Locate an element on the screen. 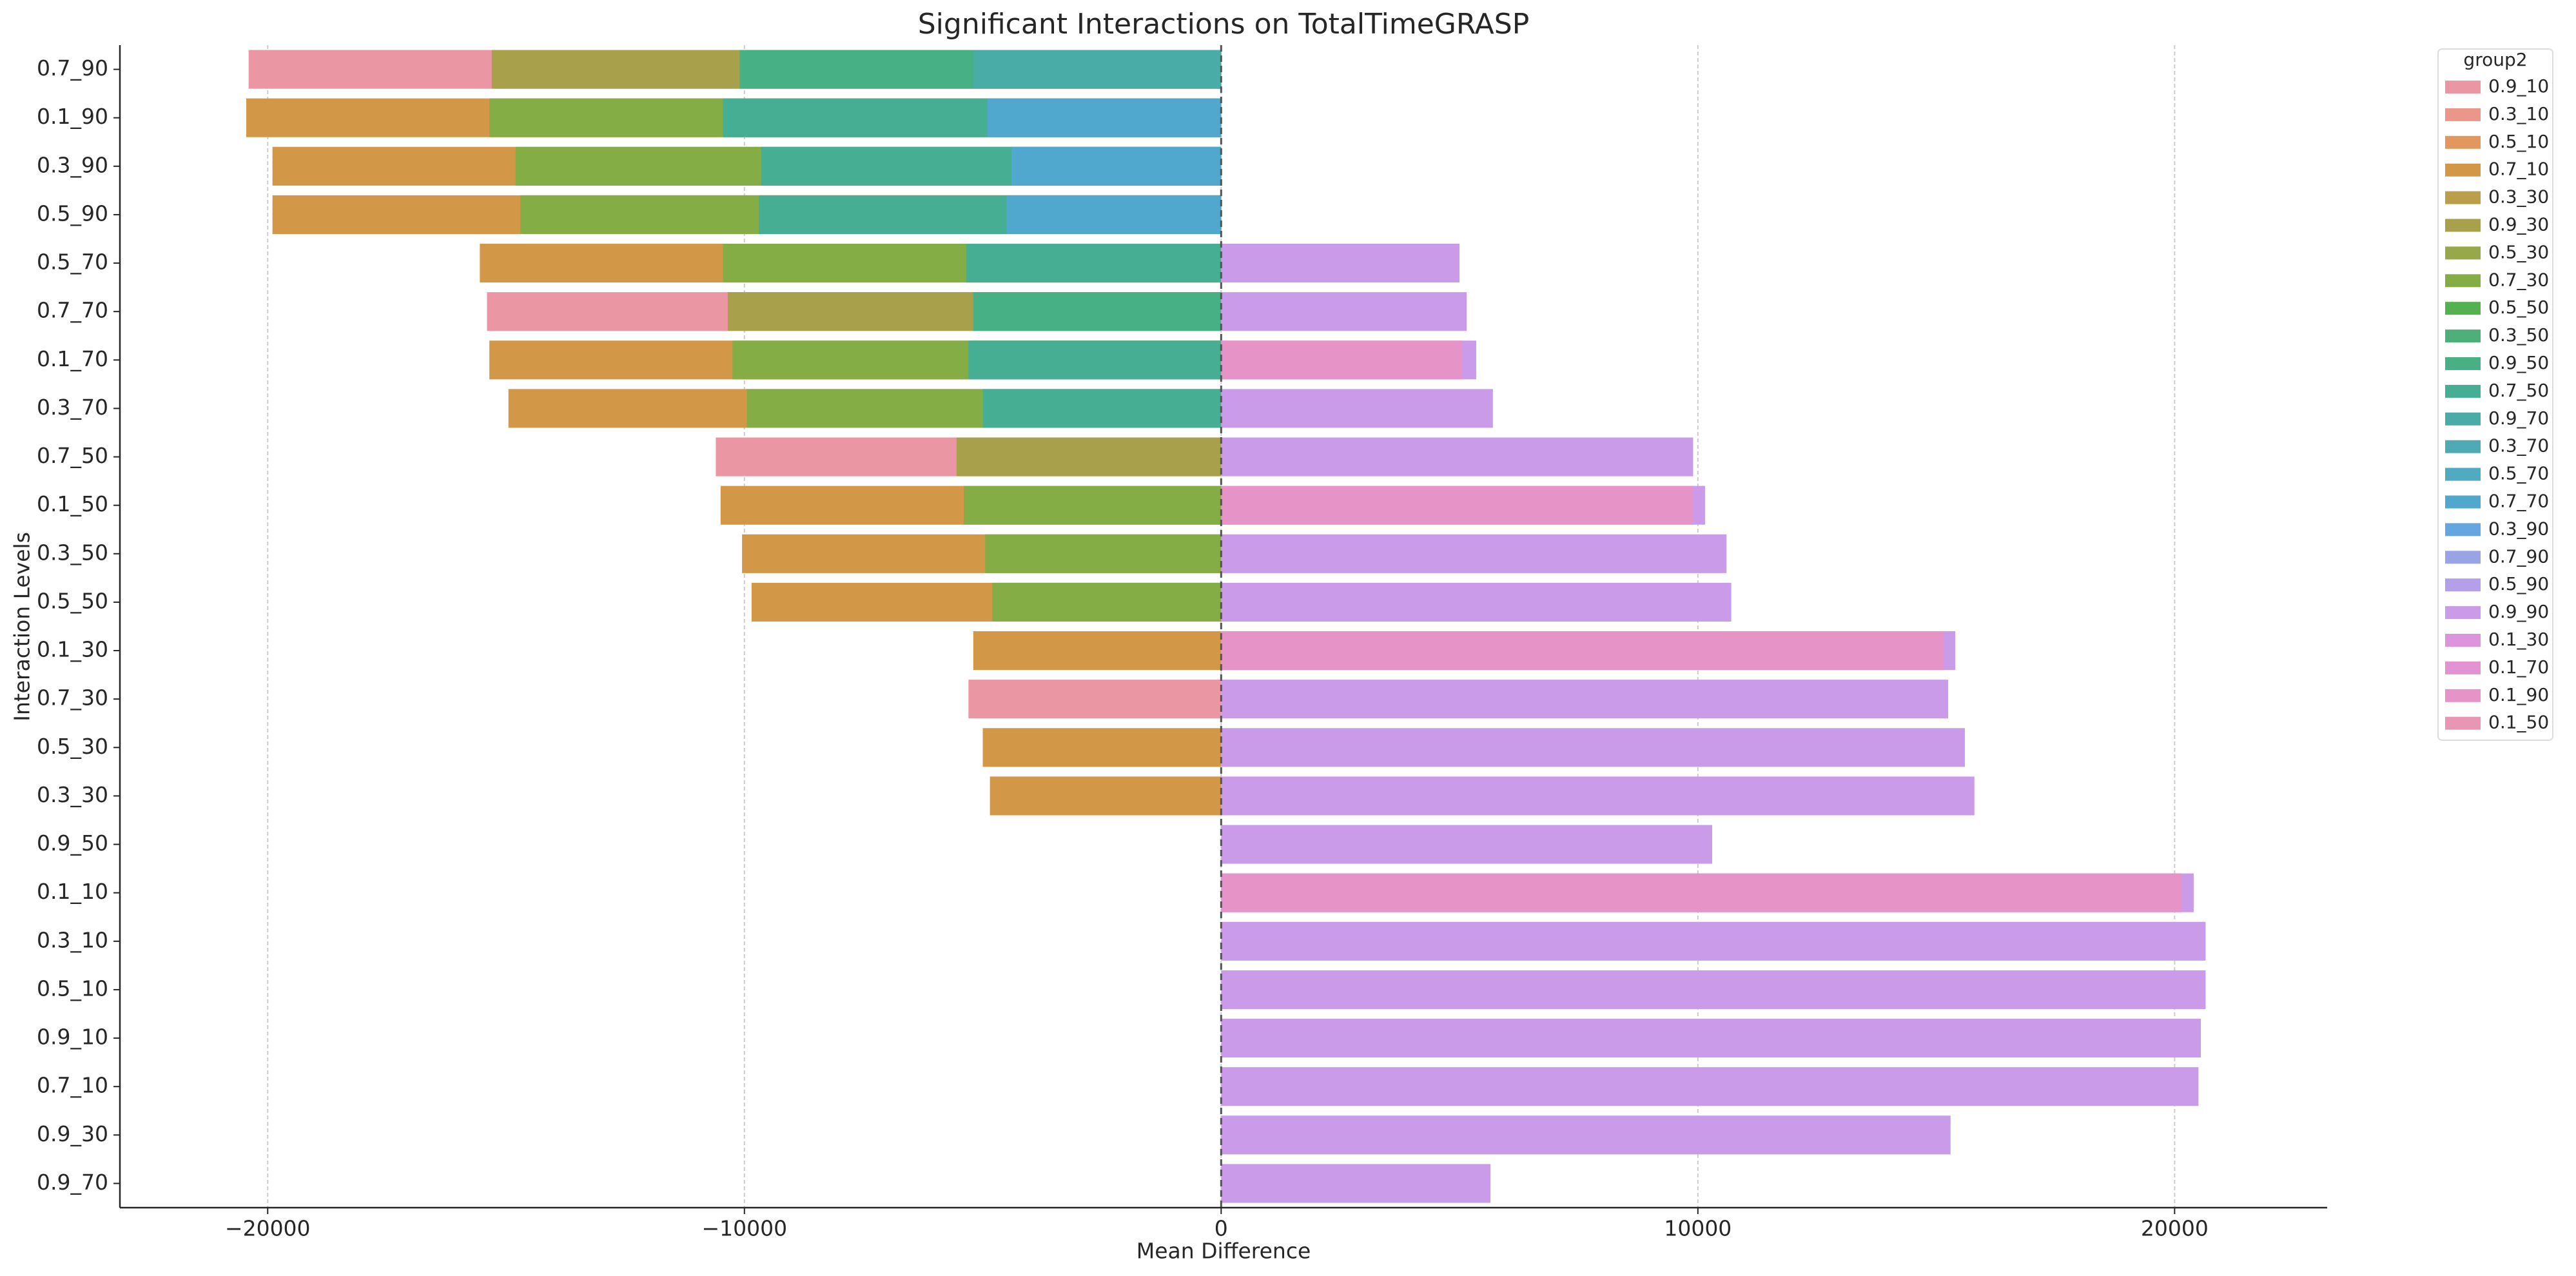 This screenshot has height=1276, width=2576. x-axis-label: Mean Difference is located at coordinates (1224, 1251).